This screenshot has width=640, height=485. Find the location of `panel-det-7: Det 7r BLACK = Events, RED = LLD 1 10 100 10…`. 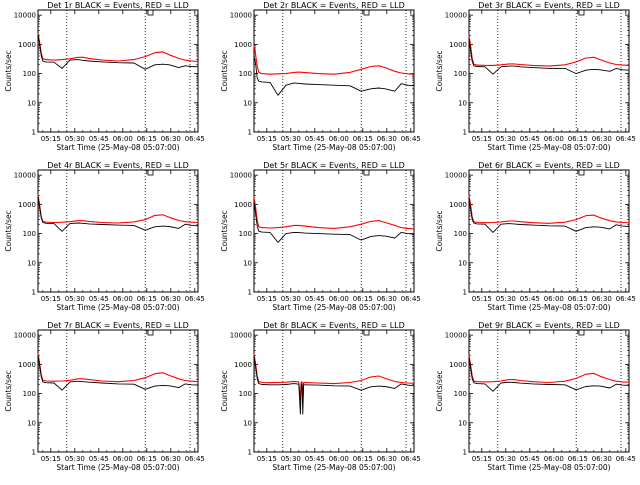

panel-det-7: Det 7r BLACK = Events, RED = LLD 1 10 100 10… is located at coordinates (104, 396).